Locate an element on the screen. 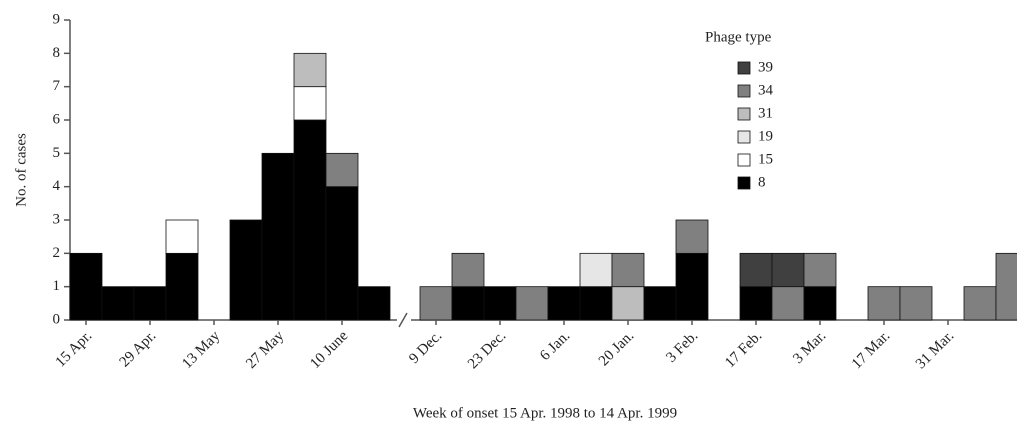 Image resolution: width=1017 pixels, height=429 pixels. axis-break is located at coordinates (403, 320).